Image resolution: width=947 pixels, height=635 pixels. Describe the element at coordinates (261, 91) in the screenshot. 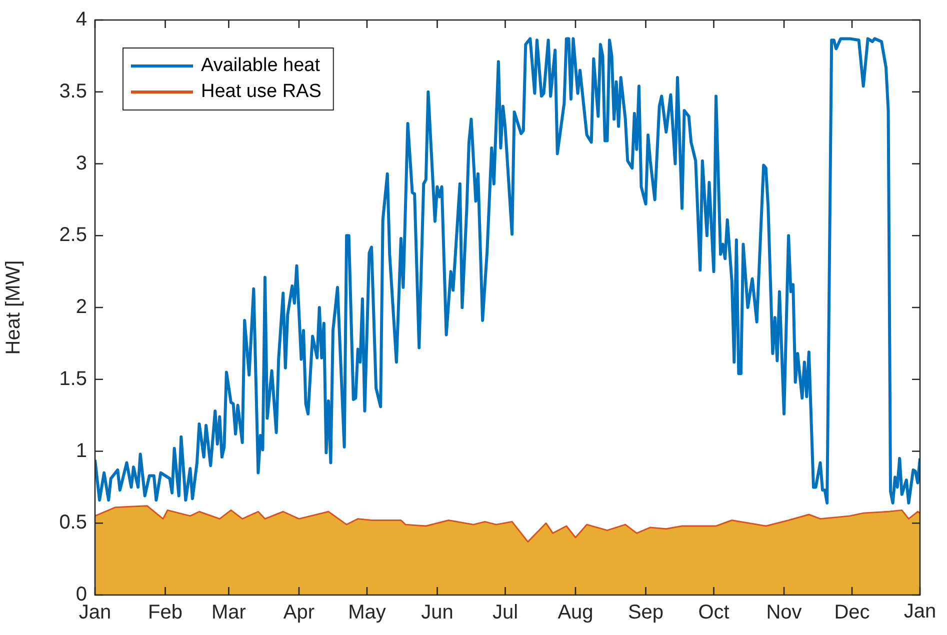

I see `legend-label: Heat use RAS` at that location.